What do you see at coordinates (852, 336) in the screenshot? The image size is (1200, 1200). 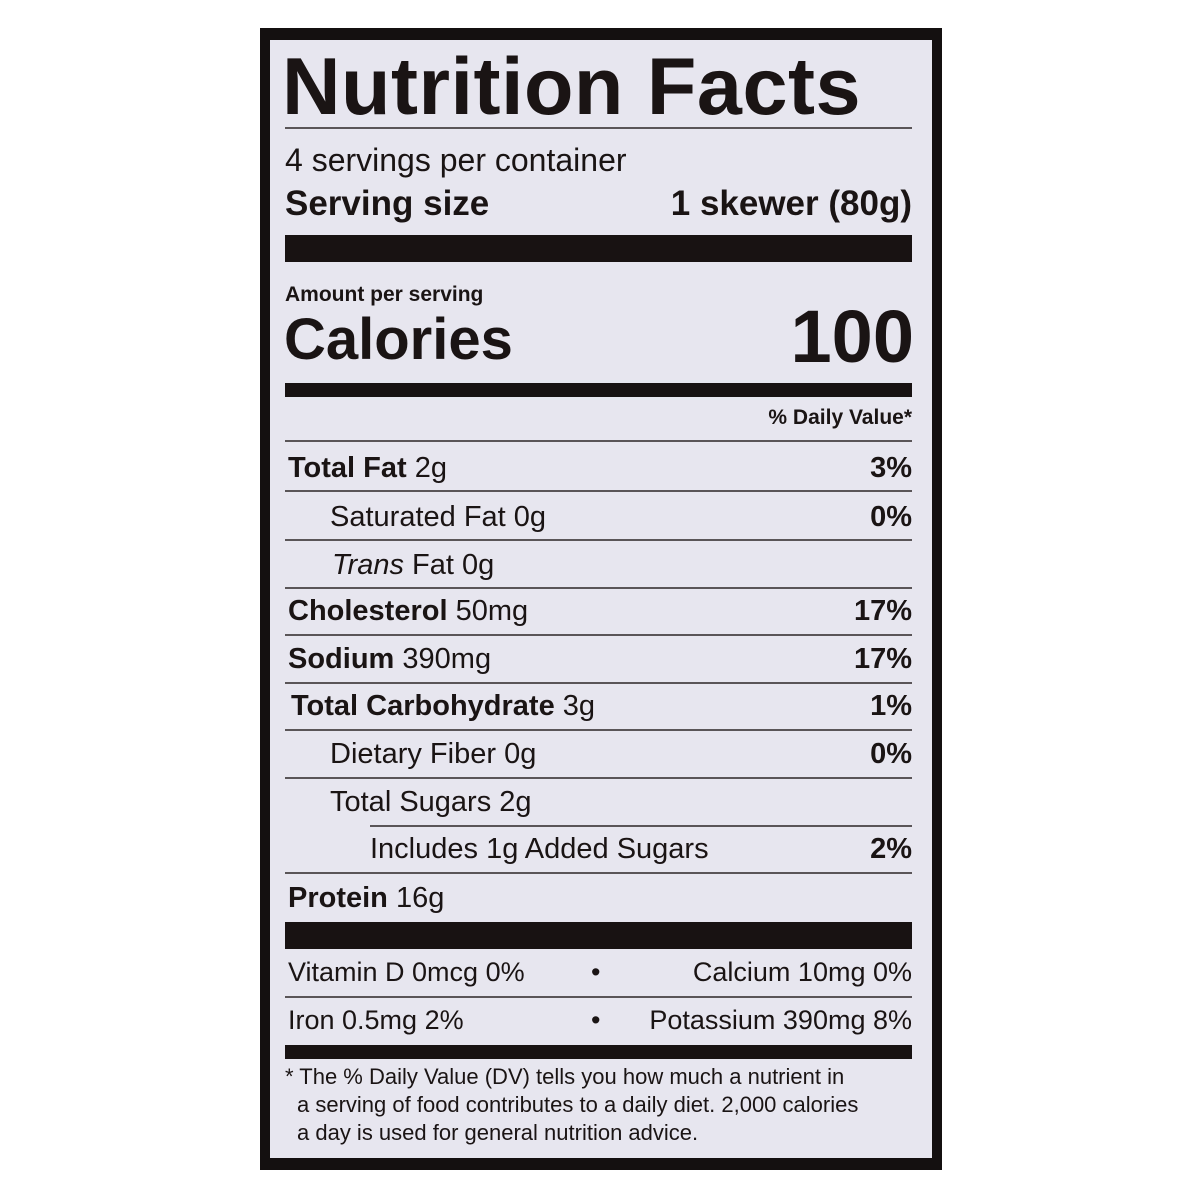 I see `calories-value: 100` at bounding box center [852, 336].